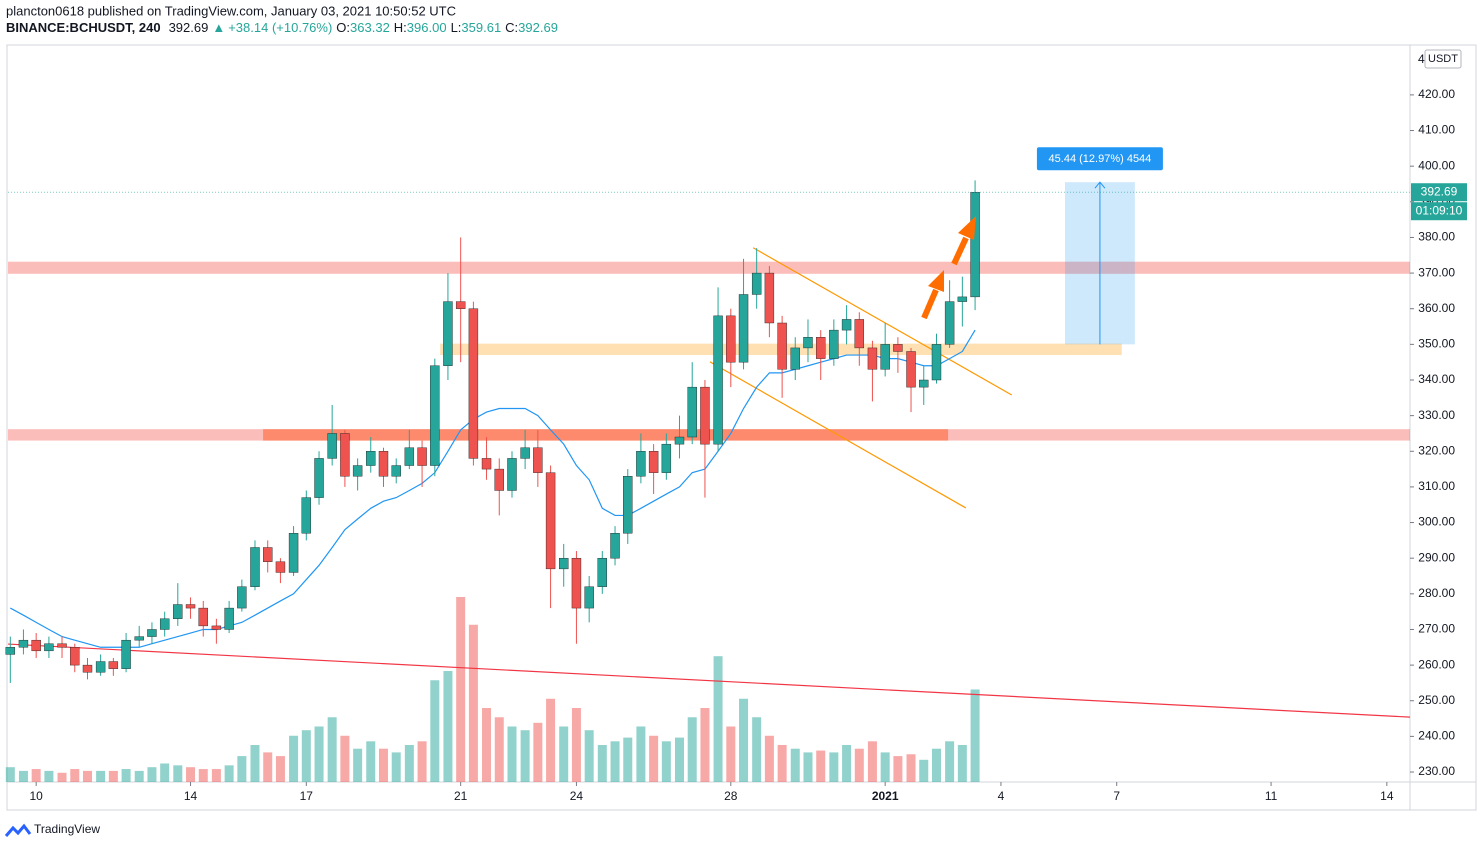  Describe the element at coordinates (731, 796) in the screenshot. I see `x-tick-label: 28` at that location.